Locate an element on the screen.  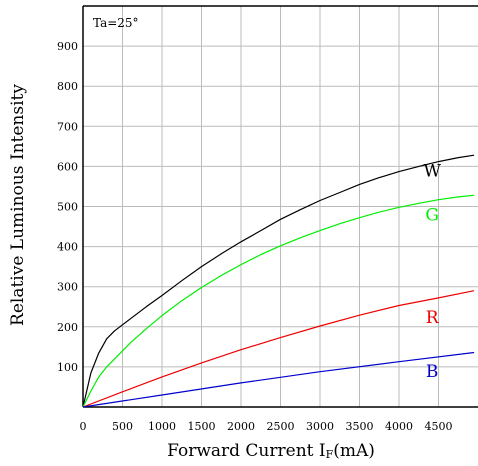
y-tick-label: 700 is located at coordinates (67, 126).